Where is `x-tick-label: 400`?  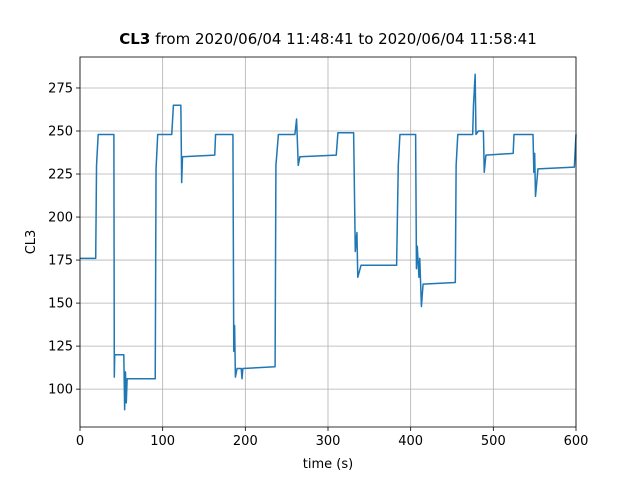
x-tick-label: 400 is located at coordinates (410, 441).